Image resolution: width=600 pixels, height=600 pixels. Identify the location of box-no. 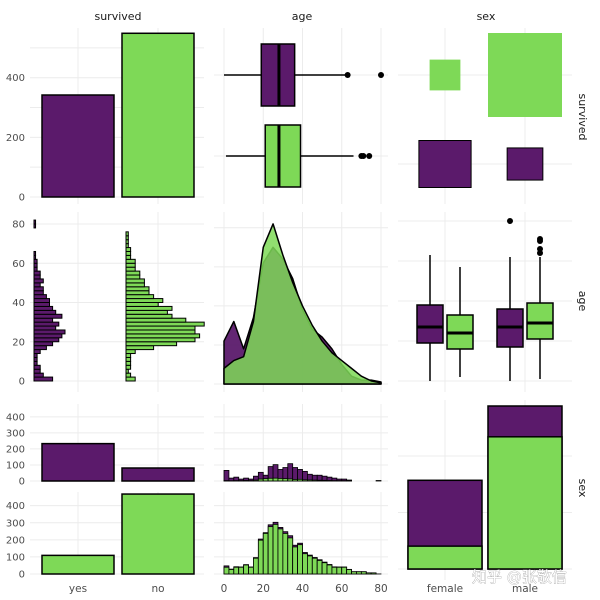
(283, 156).